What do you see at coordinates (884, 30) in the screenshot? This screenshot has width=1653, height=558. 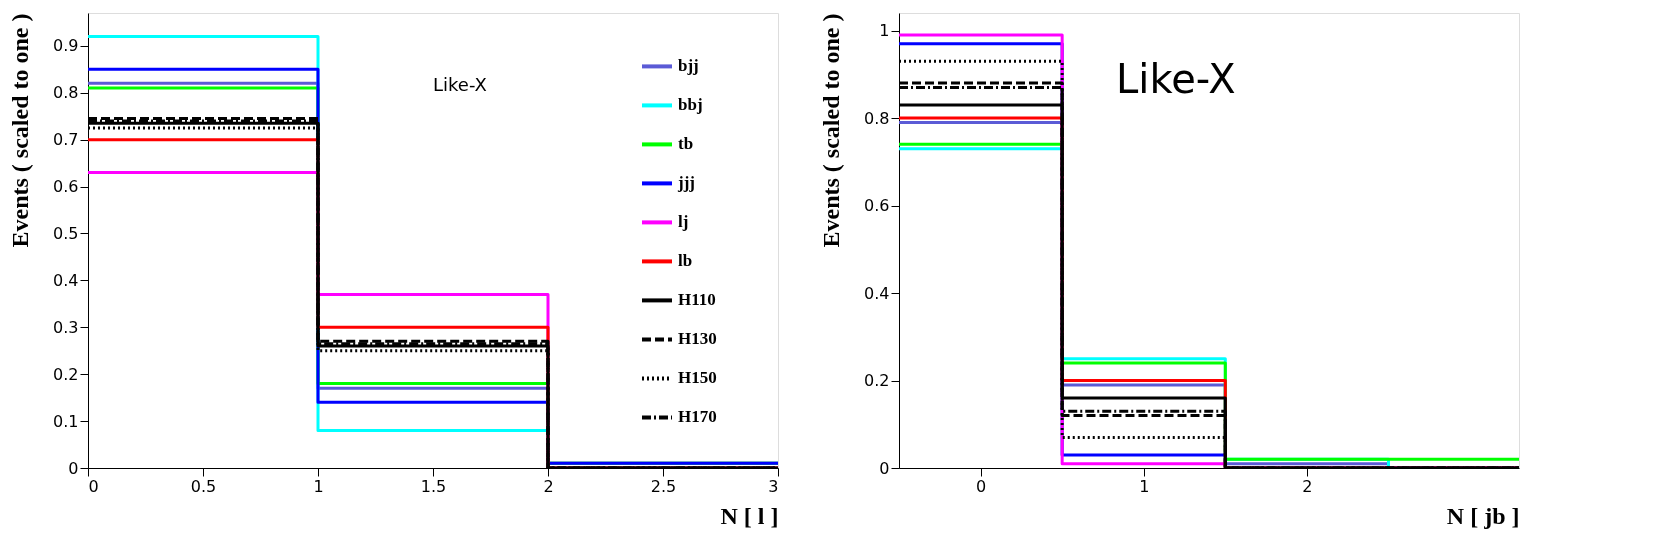 I see `y-tick-label: 1` at bounding box center [884, 30].